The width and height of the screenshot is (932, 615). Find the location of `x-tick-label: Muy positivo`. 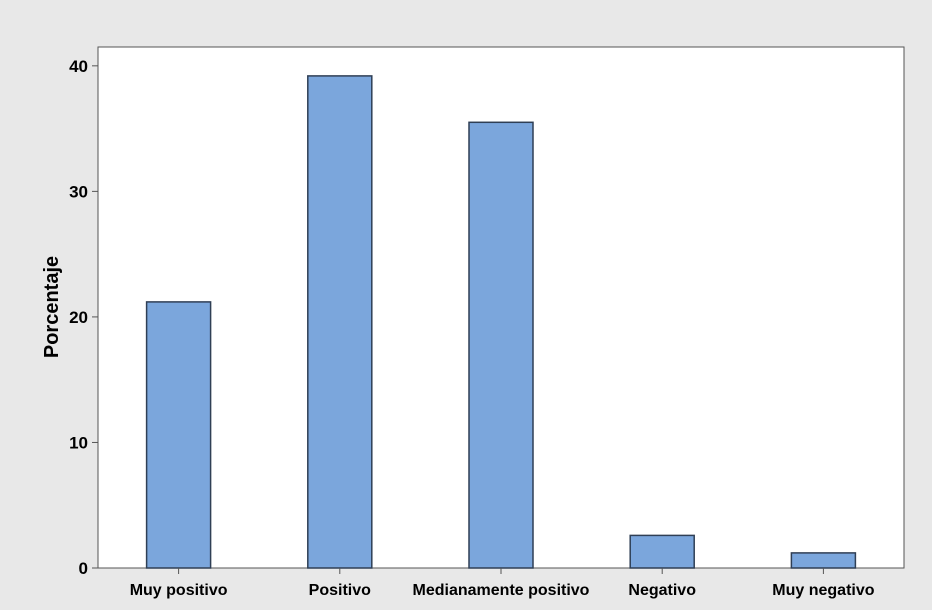

x-tick-label: Muy positivo is located at coordinates (179, 590).